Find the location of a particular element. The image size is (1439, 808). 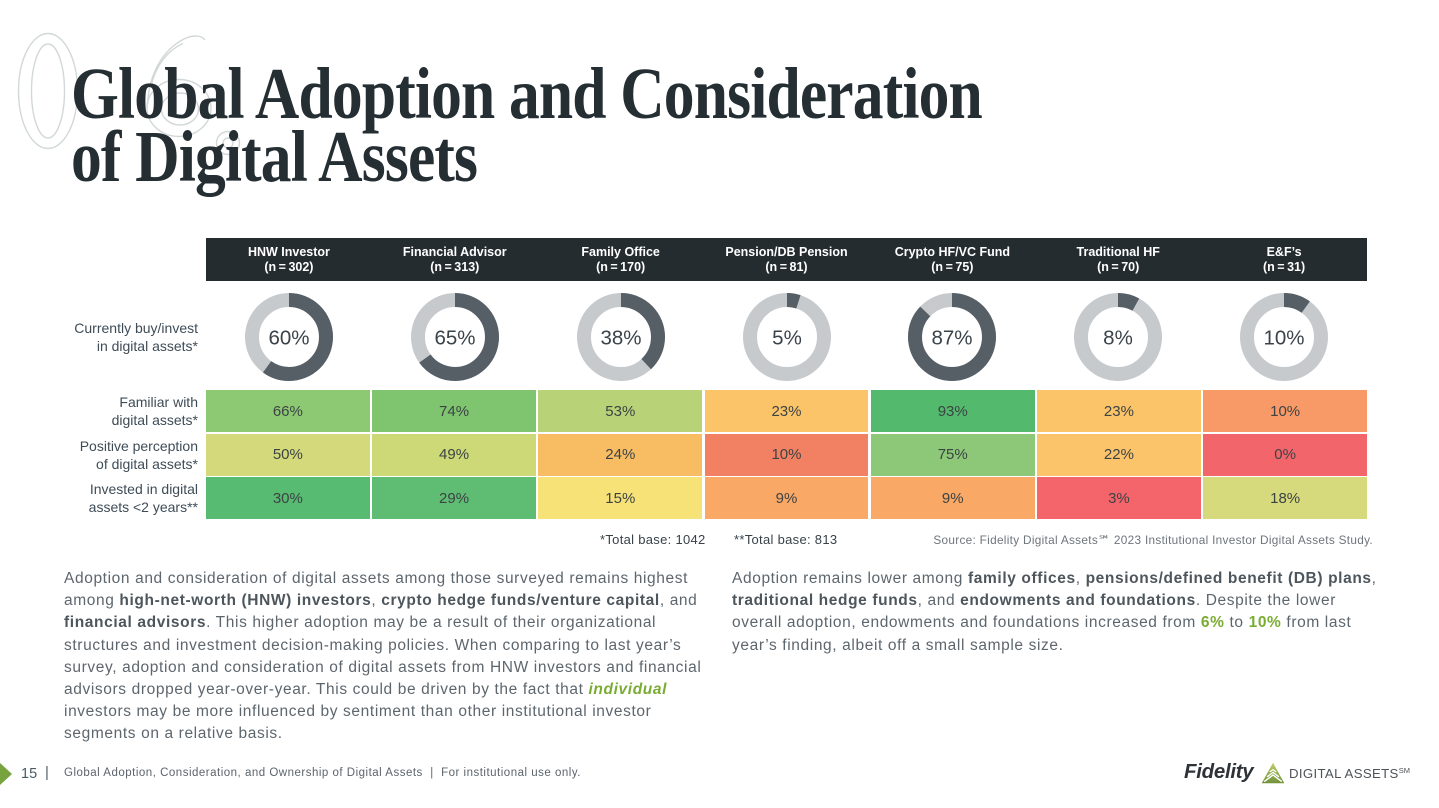

svg-text: 38% is located at coordinates (620, 338).